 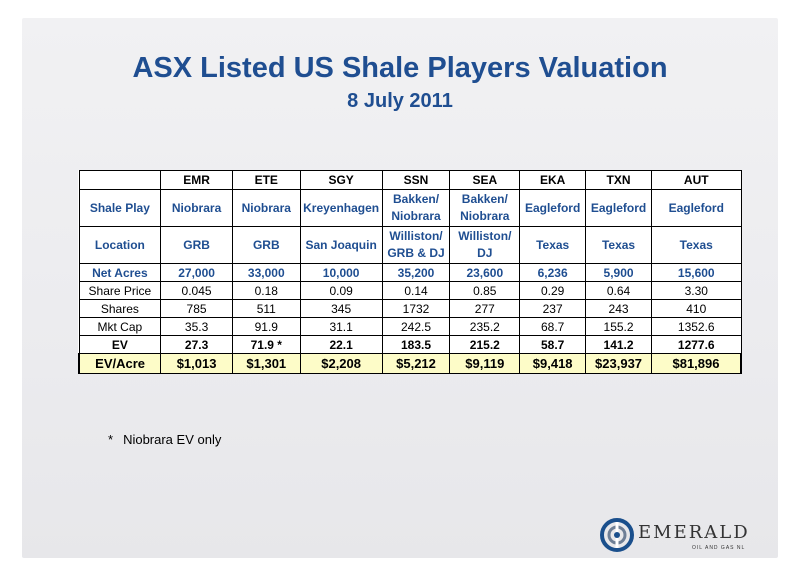 What do you see at coordinates (553, 290) in the screenshot?
I see `table-cell: 0.29` at bounding box center [553, 290].